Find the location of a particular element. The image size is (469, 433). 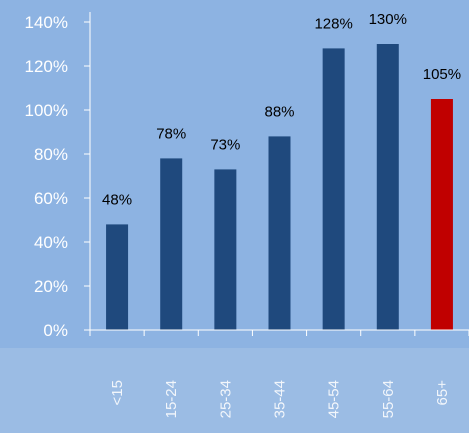

x-tick-label: 35-44 is located at coordinates (280, 399).